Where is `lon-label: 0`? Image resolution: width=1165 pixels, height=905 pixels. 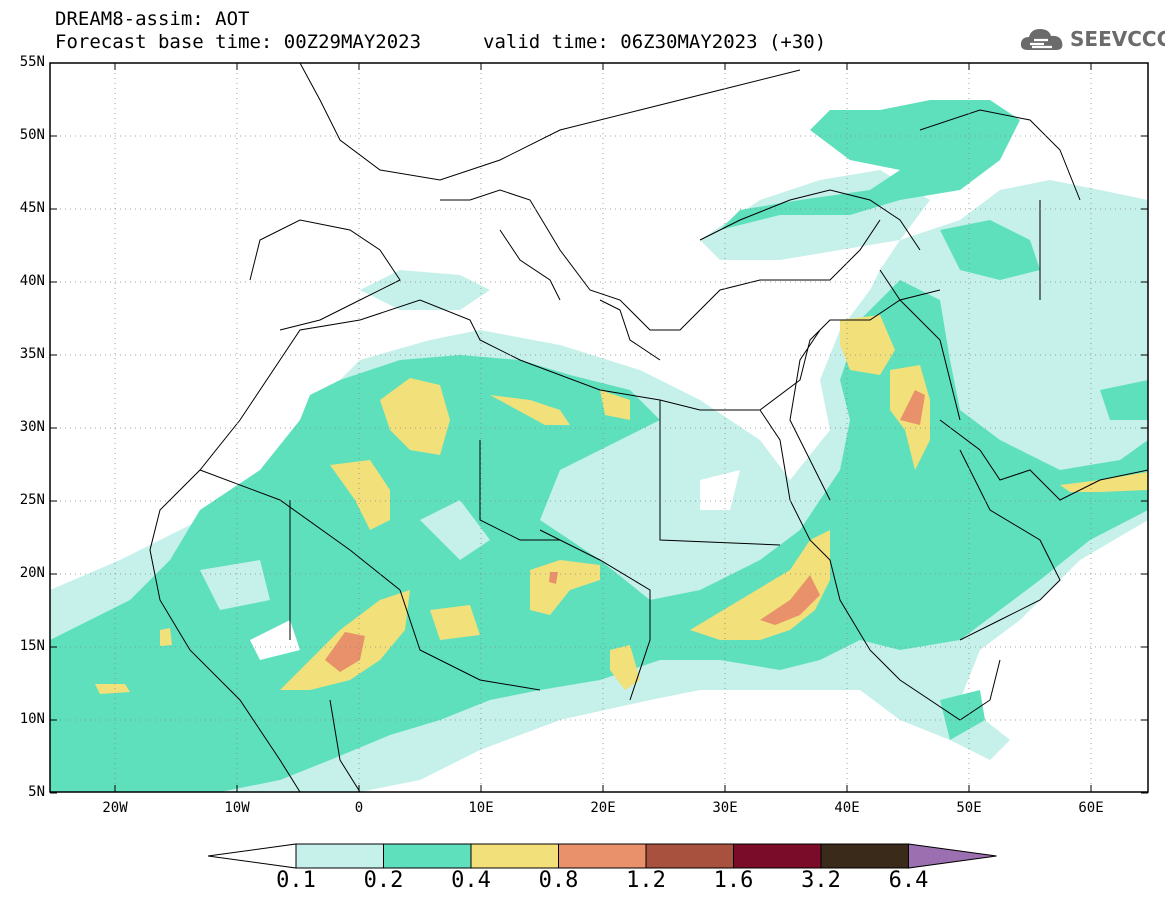
lon-label: 0 is located at coordinates (359, 808).